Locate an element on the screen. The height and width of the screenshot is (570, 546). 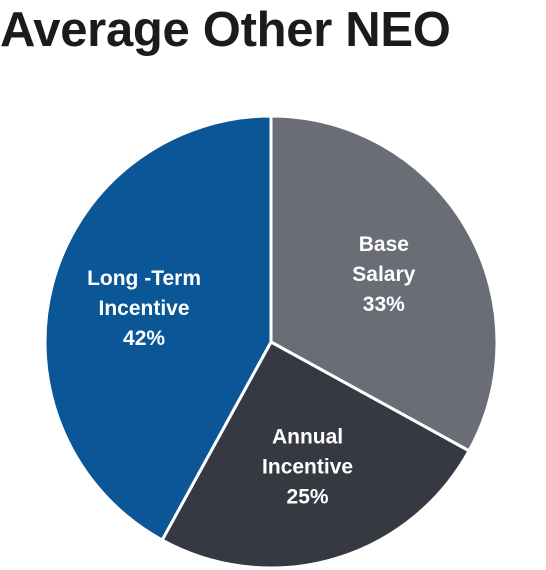
slice-1-label-line-3: 33% is located at coordinates (384, 304).